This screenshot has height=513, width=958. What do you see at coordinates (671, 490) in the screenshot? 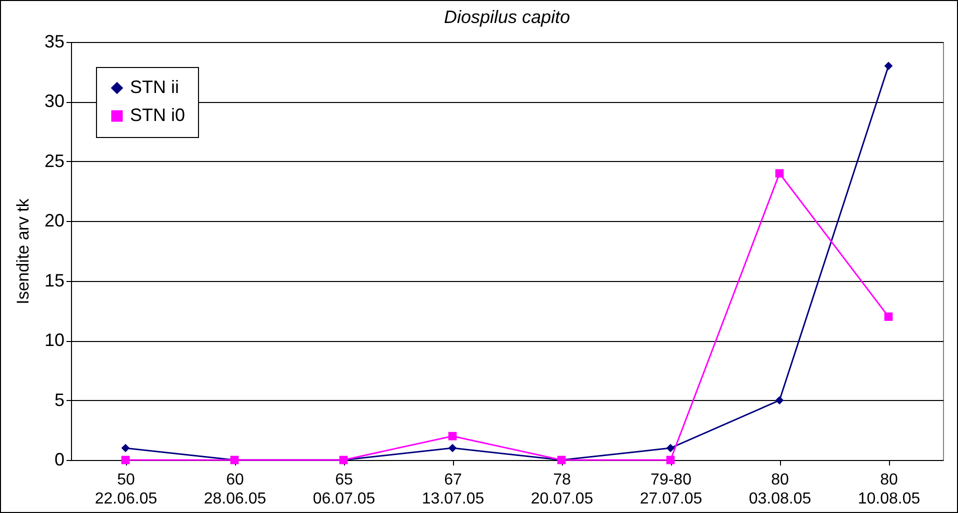
I see `x-tick-label: 79-80 27.07.05` at bounding box center [671, 490].